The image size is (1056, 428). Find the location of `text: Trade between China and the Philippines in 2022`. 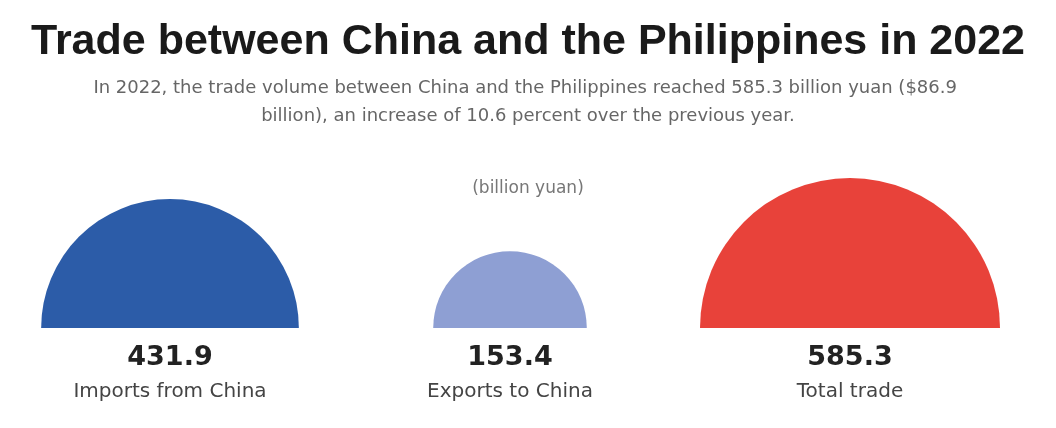

text: Trade between China and the Philippines in 2022 is located at coordinates (528, 38).